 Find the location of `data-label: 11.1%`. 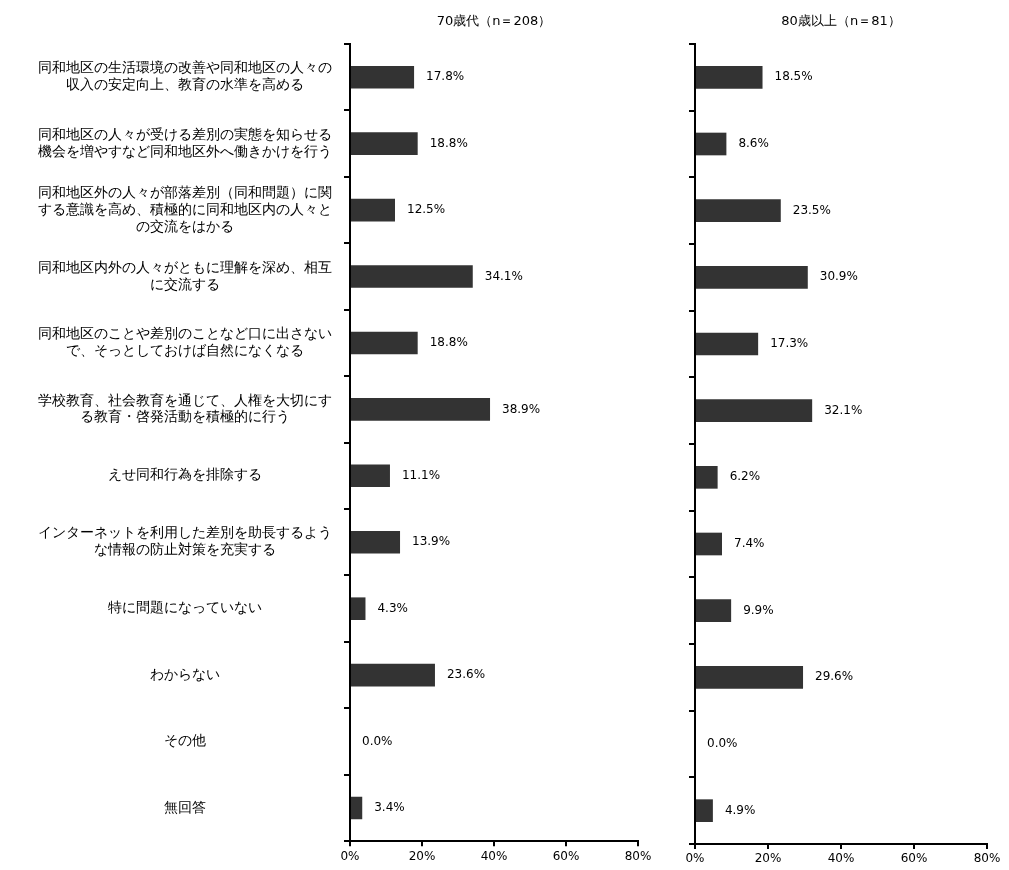

data-label: 11.1% is located at coordinates (421, 474).